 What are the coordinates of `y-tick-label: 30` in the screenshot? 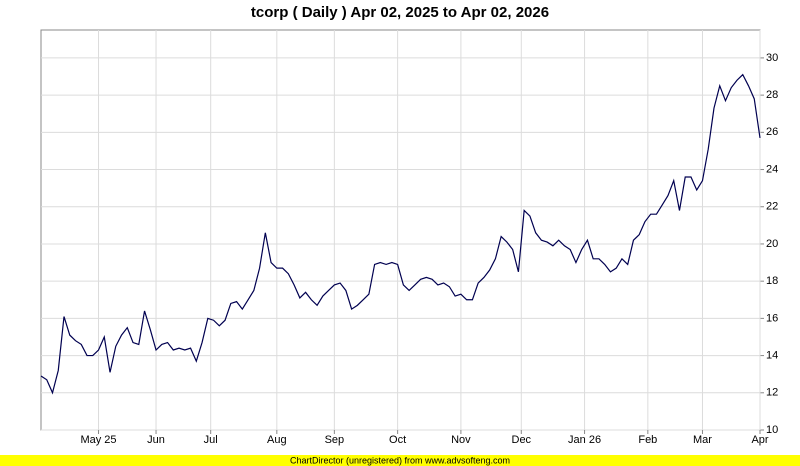 It's located at (772, 58).